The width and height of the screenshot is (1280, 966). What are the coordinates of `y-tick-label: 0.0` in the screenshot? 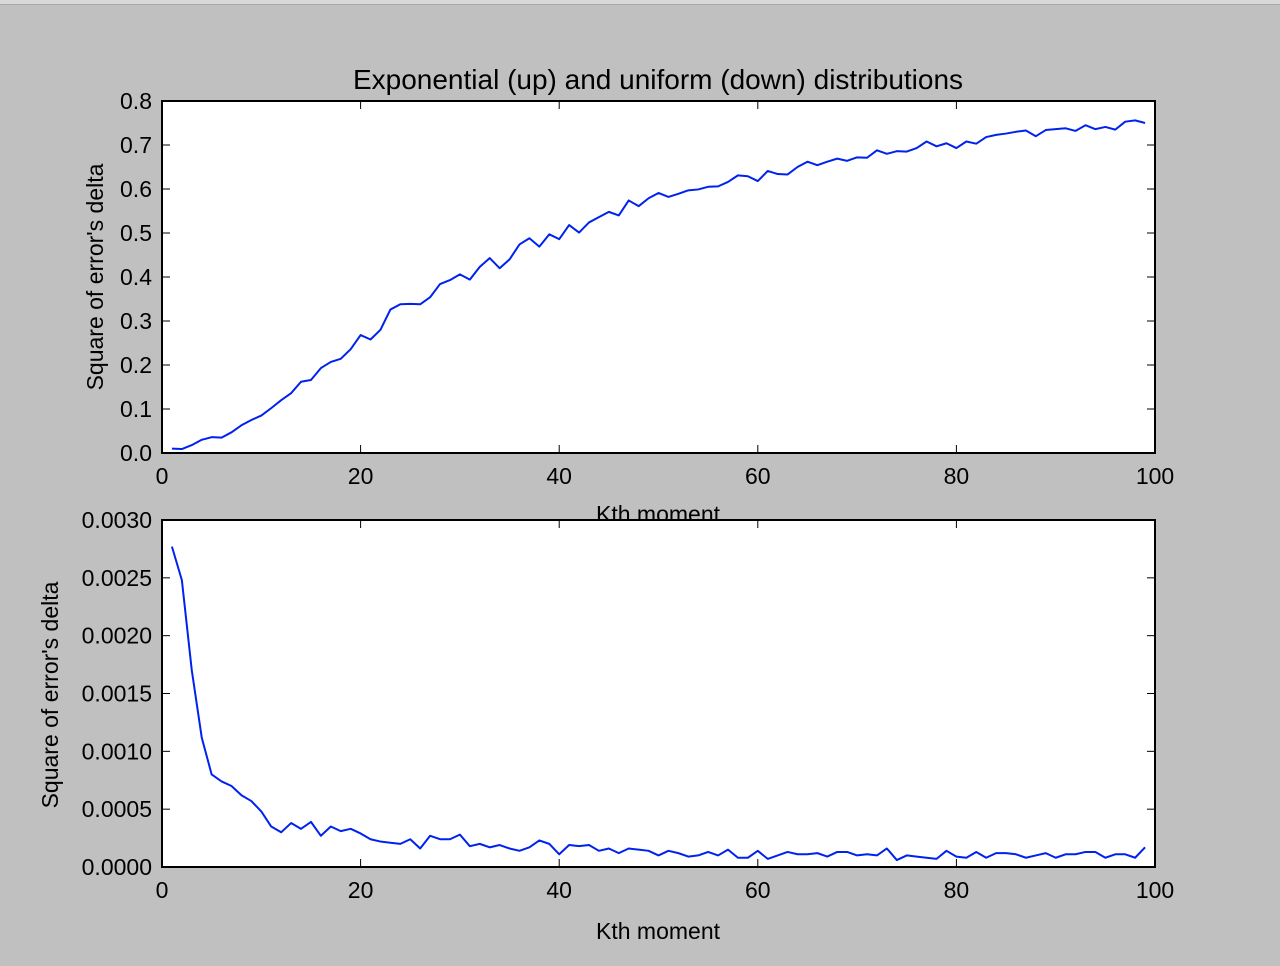 It's located at (136, 453).